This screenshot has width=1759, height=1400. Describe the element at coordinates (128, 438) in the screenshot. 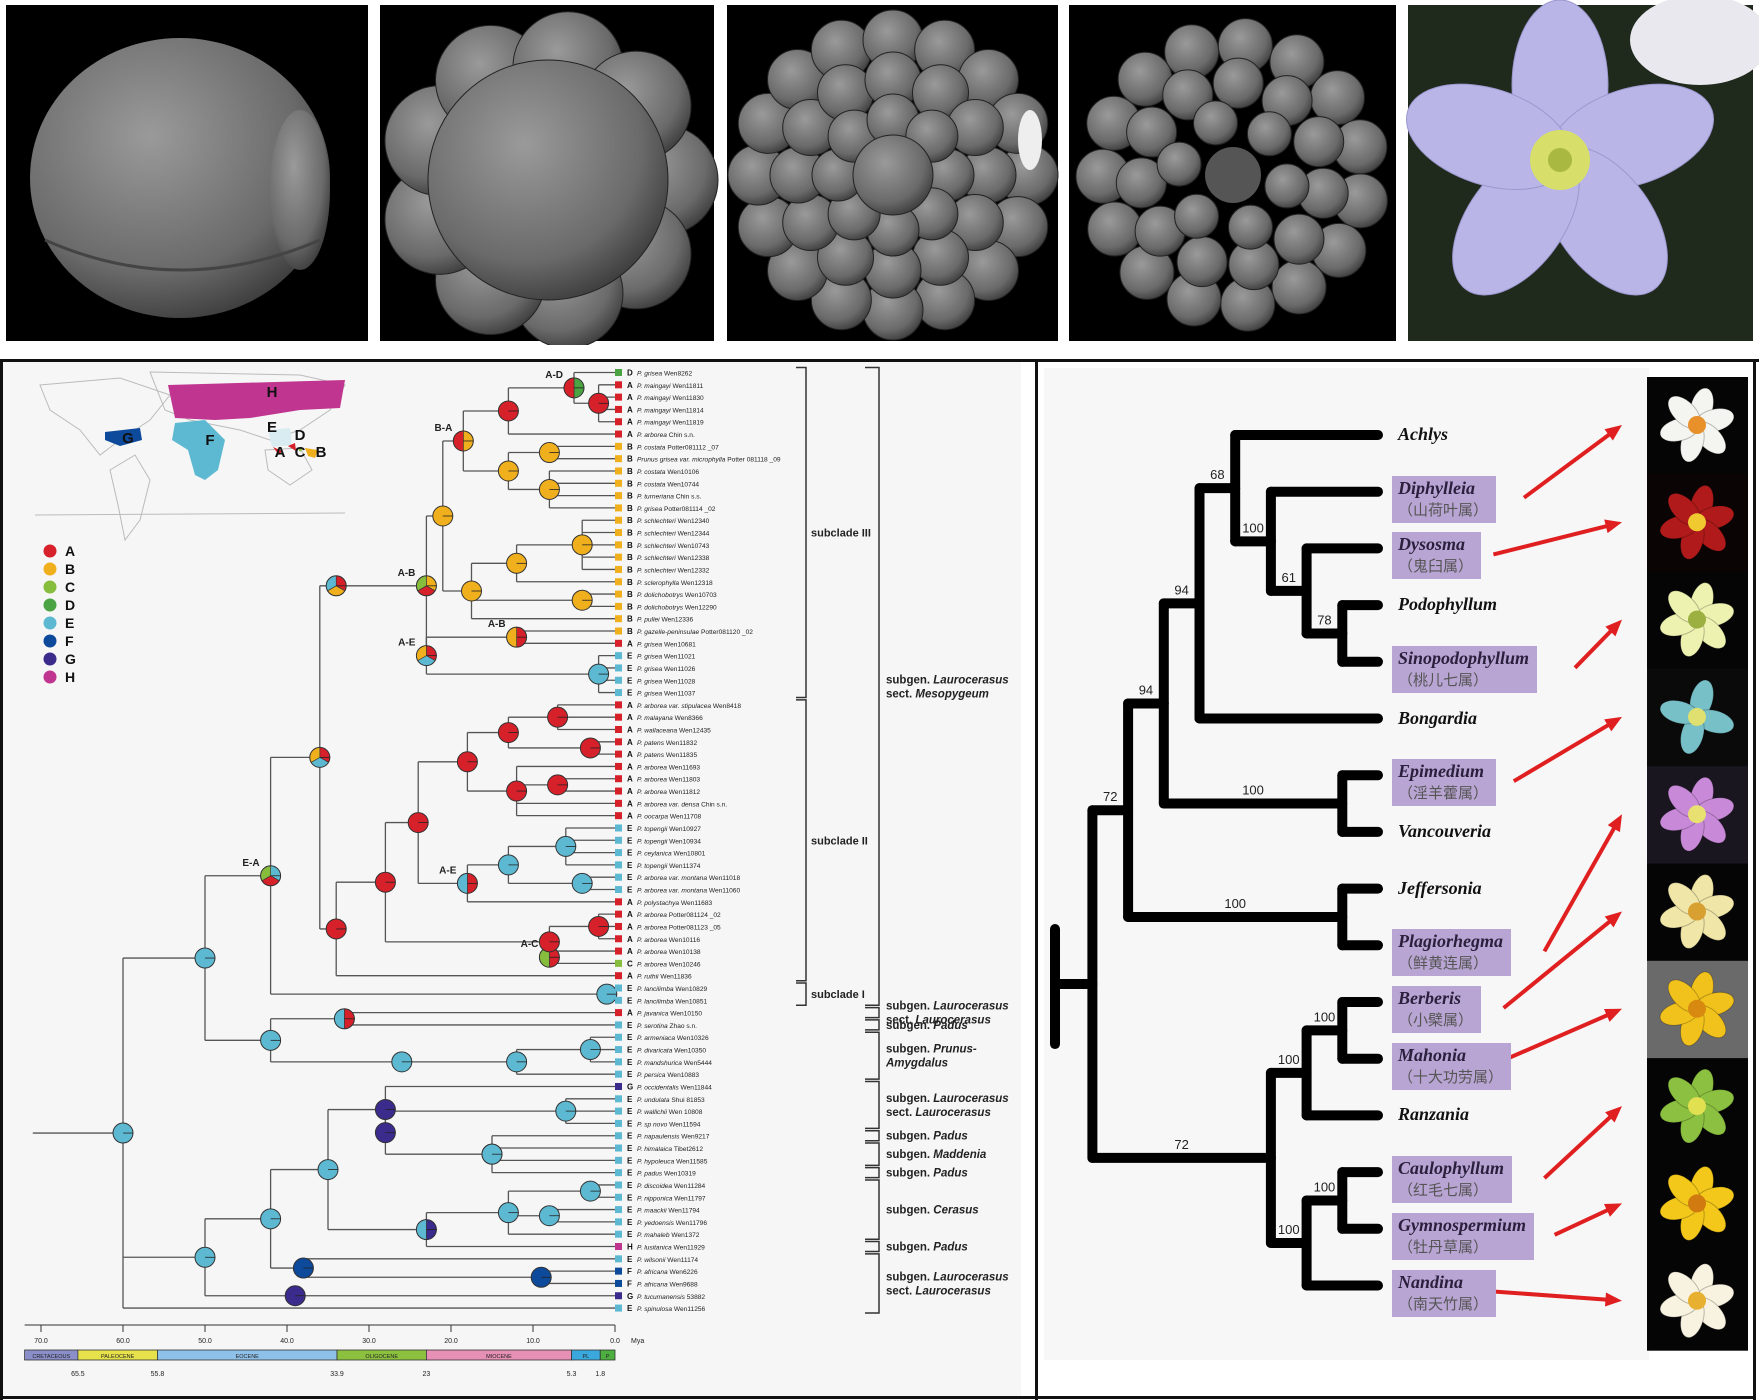

I see `map-label-G: G` at that location.